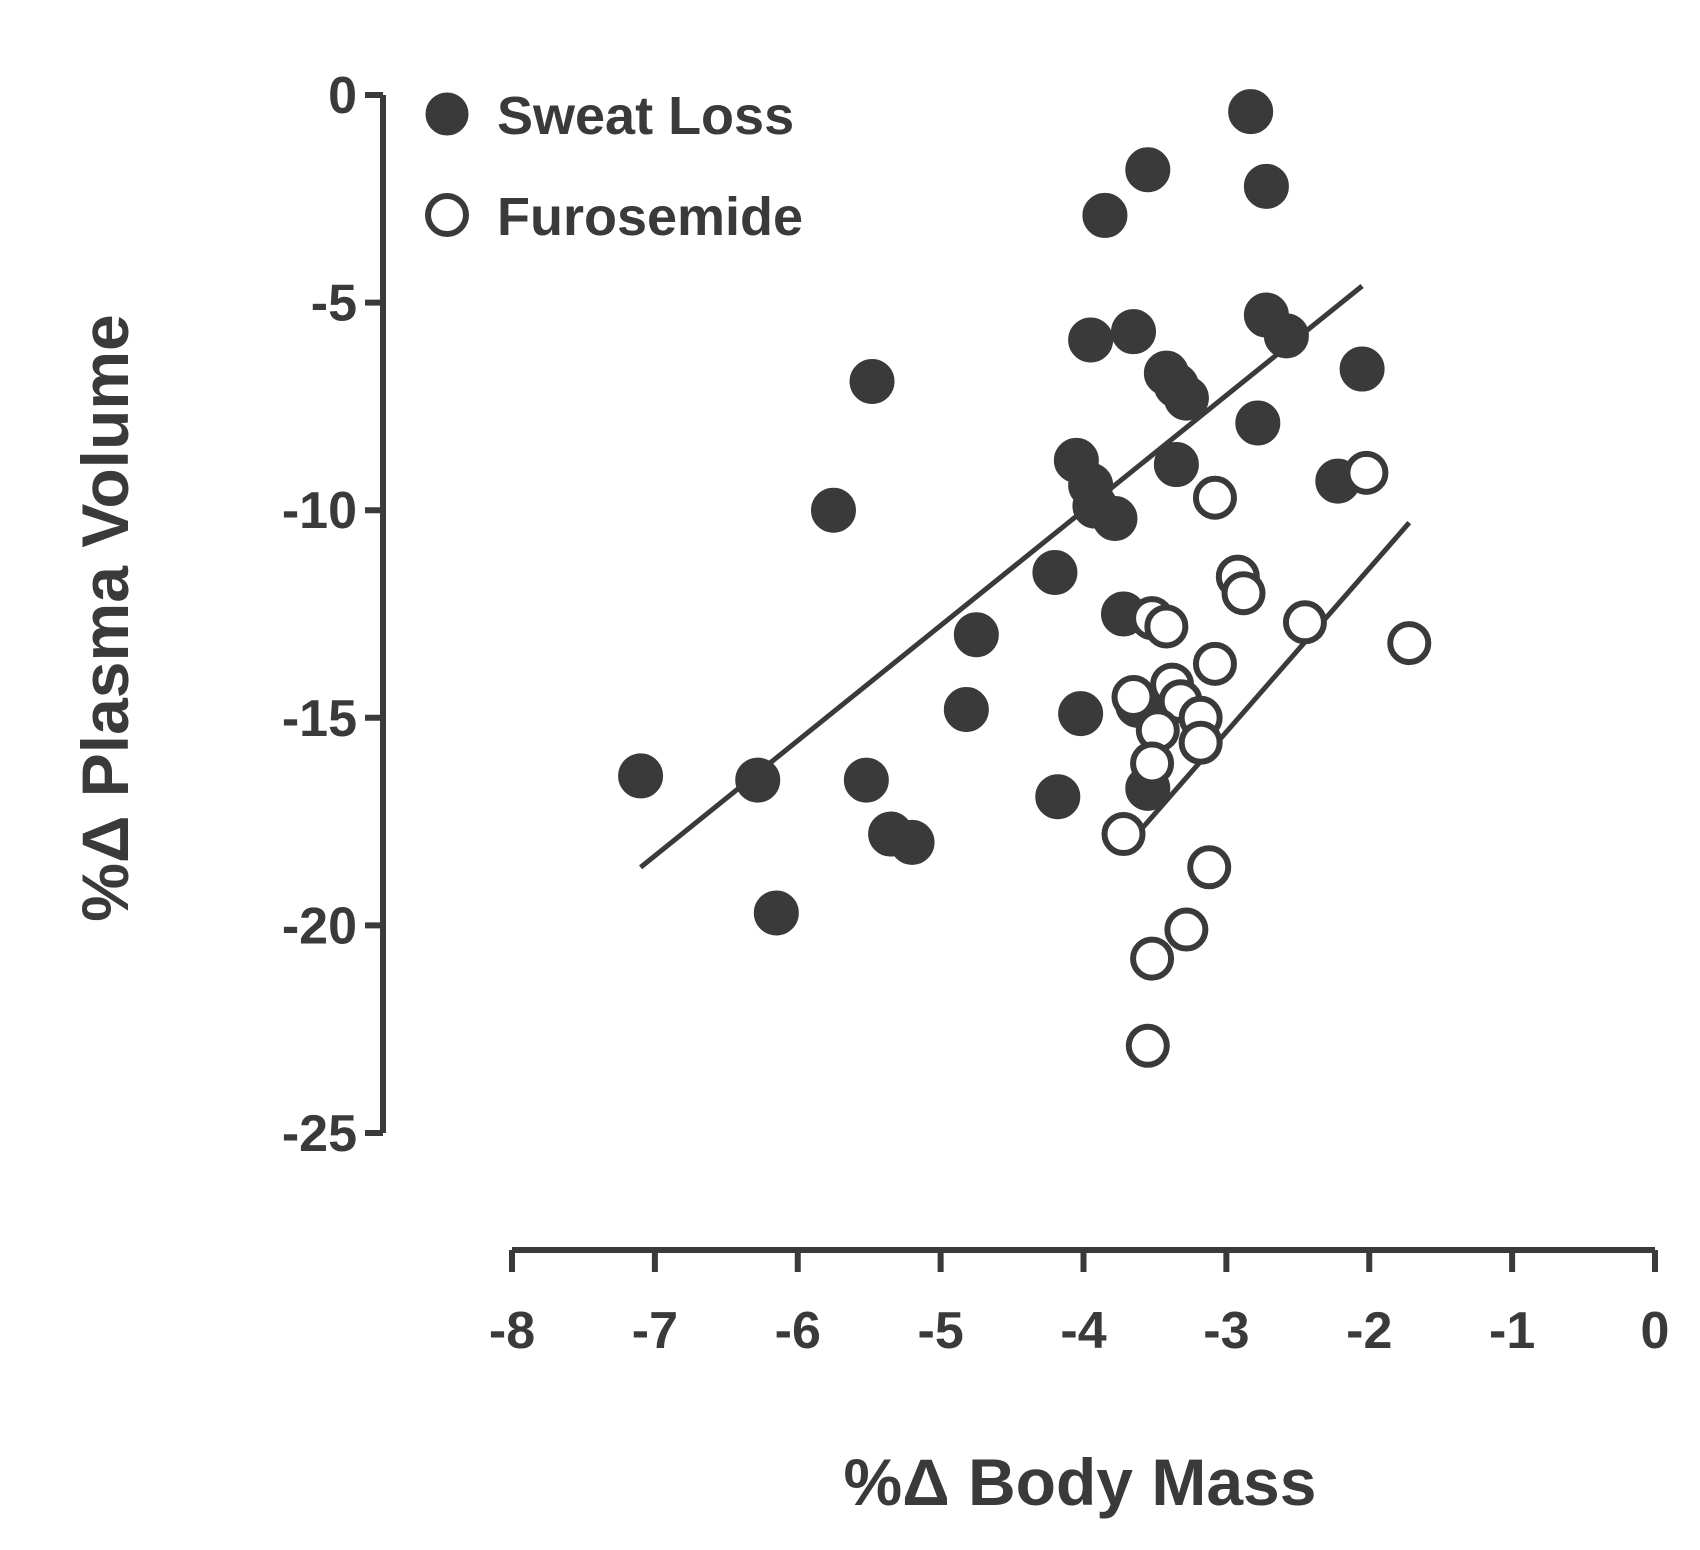 The height and width of the screenshot is (1550, 1700). Describe the element at coordinates (1512, 1331) in the screenshot. I see `x-tick-label: -1` at that location.